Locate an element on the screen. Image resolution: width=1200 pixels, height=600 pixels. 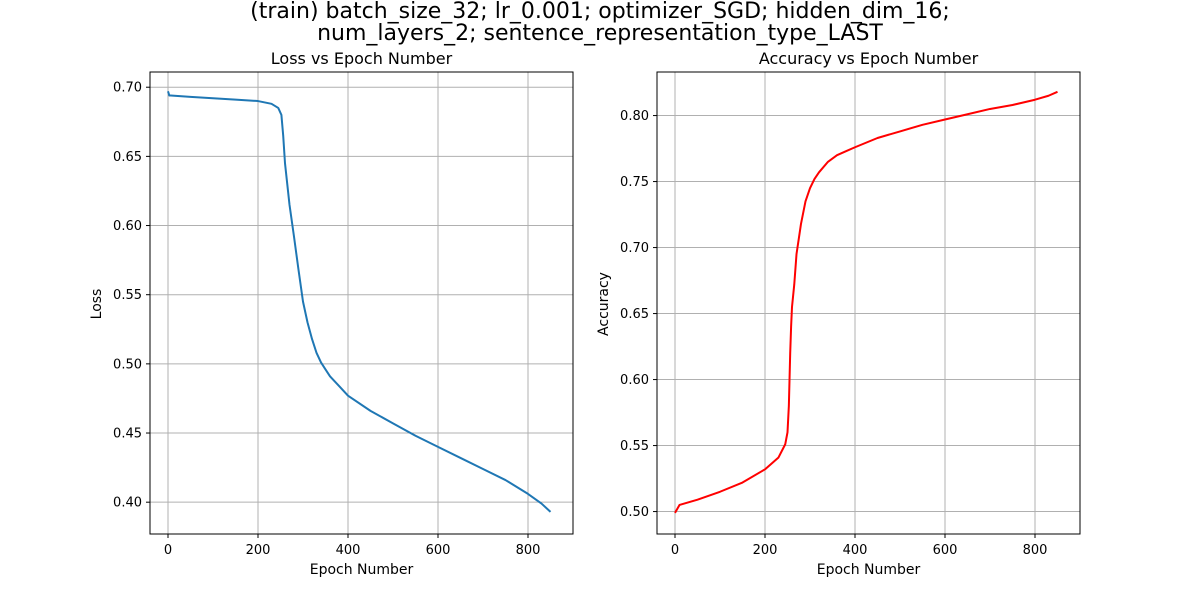
accuracy-chart-ylabel: Accuracy is located at coordinates (604, 304).